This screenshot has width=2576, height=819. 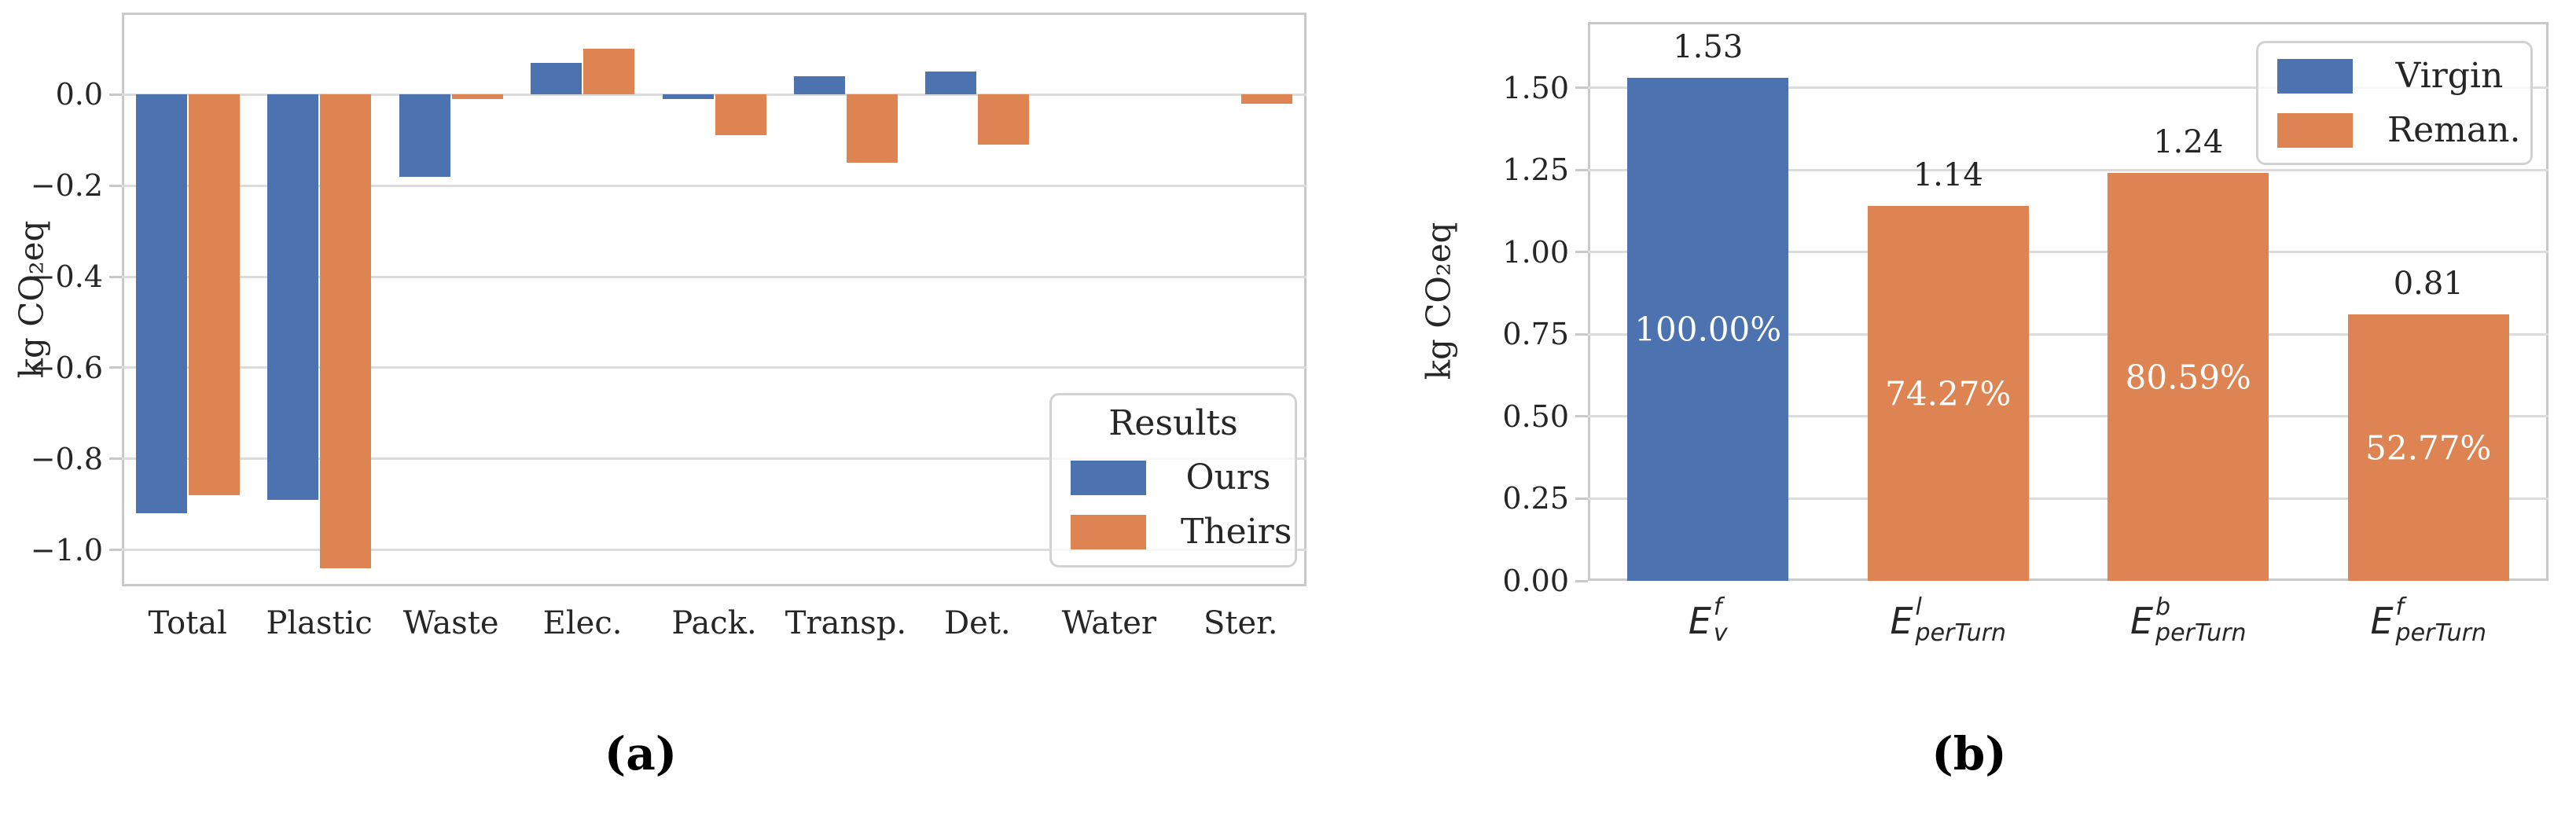 What do you see at coordinates (1109, 623) in the screenshot?
I see `xtick-label-Water: Water` at bounding box center [1109, 623].